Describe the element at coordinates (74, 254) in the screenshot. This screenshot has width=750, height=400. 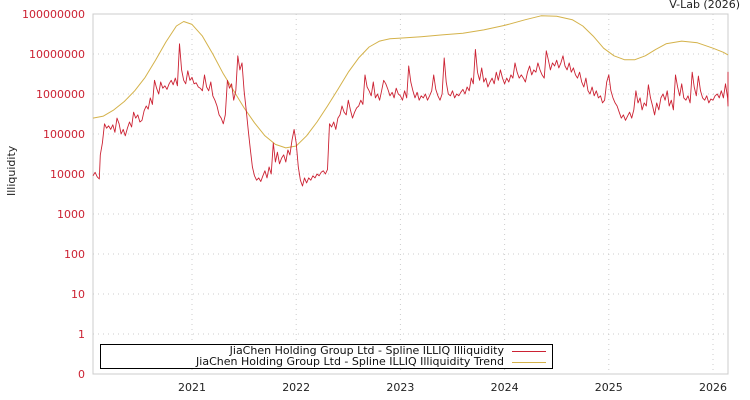
I see `y-tick-label: 100` at that location.